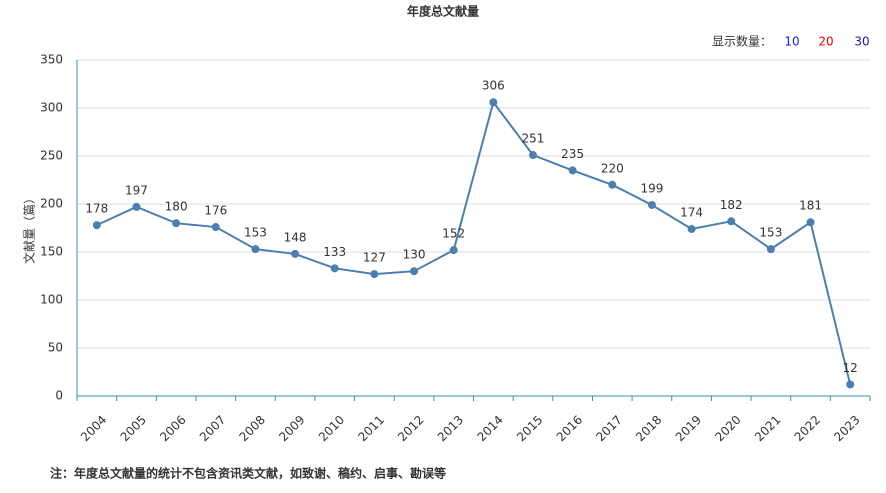 The width and height of the screenshot is (886, 493). I want to click on x-tick-label: 2014, so click(489, 428).